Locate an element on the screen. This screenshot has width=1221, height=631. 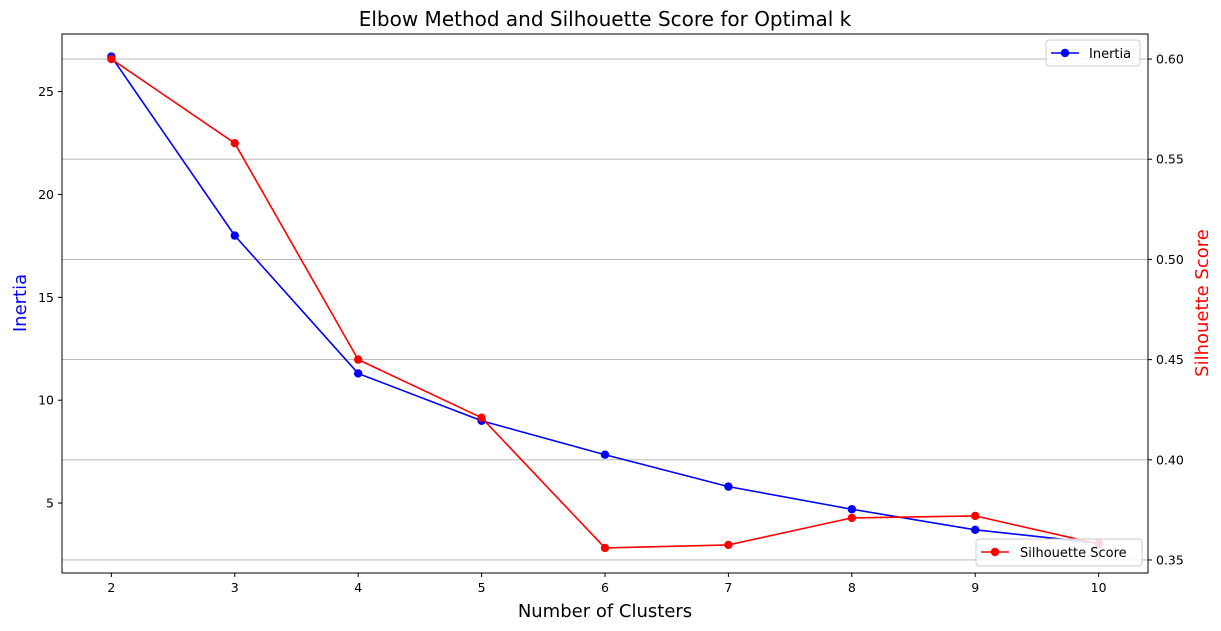
legend-silhouette-box is located at coordinates (1059, 552).